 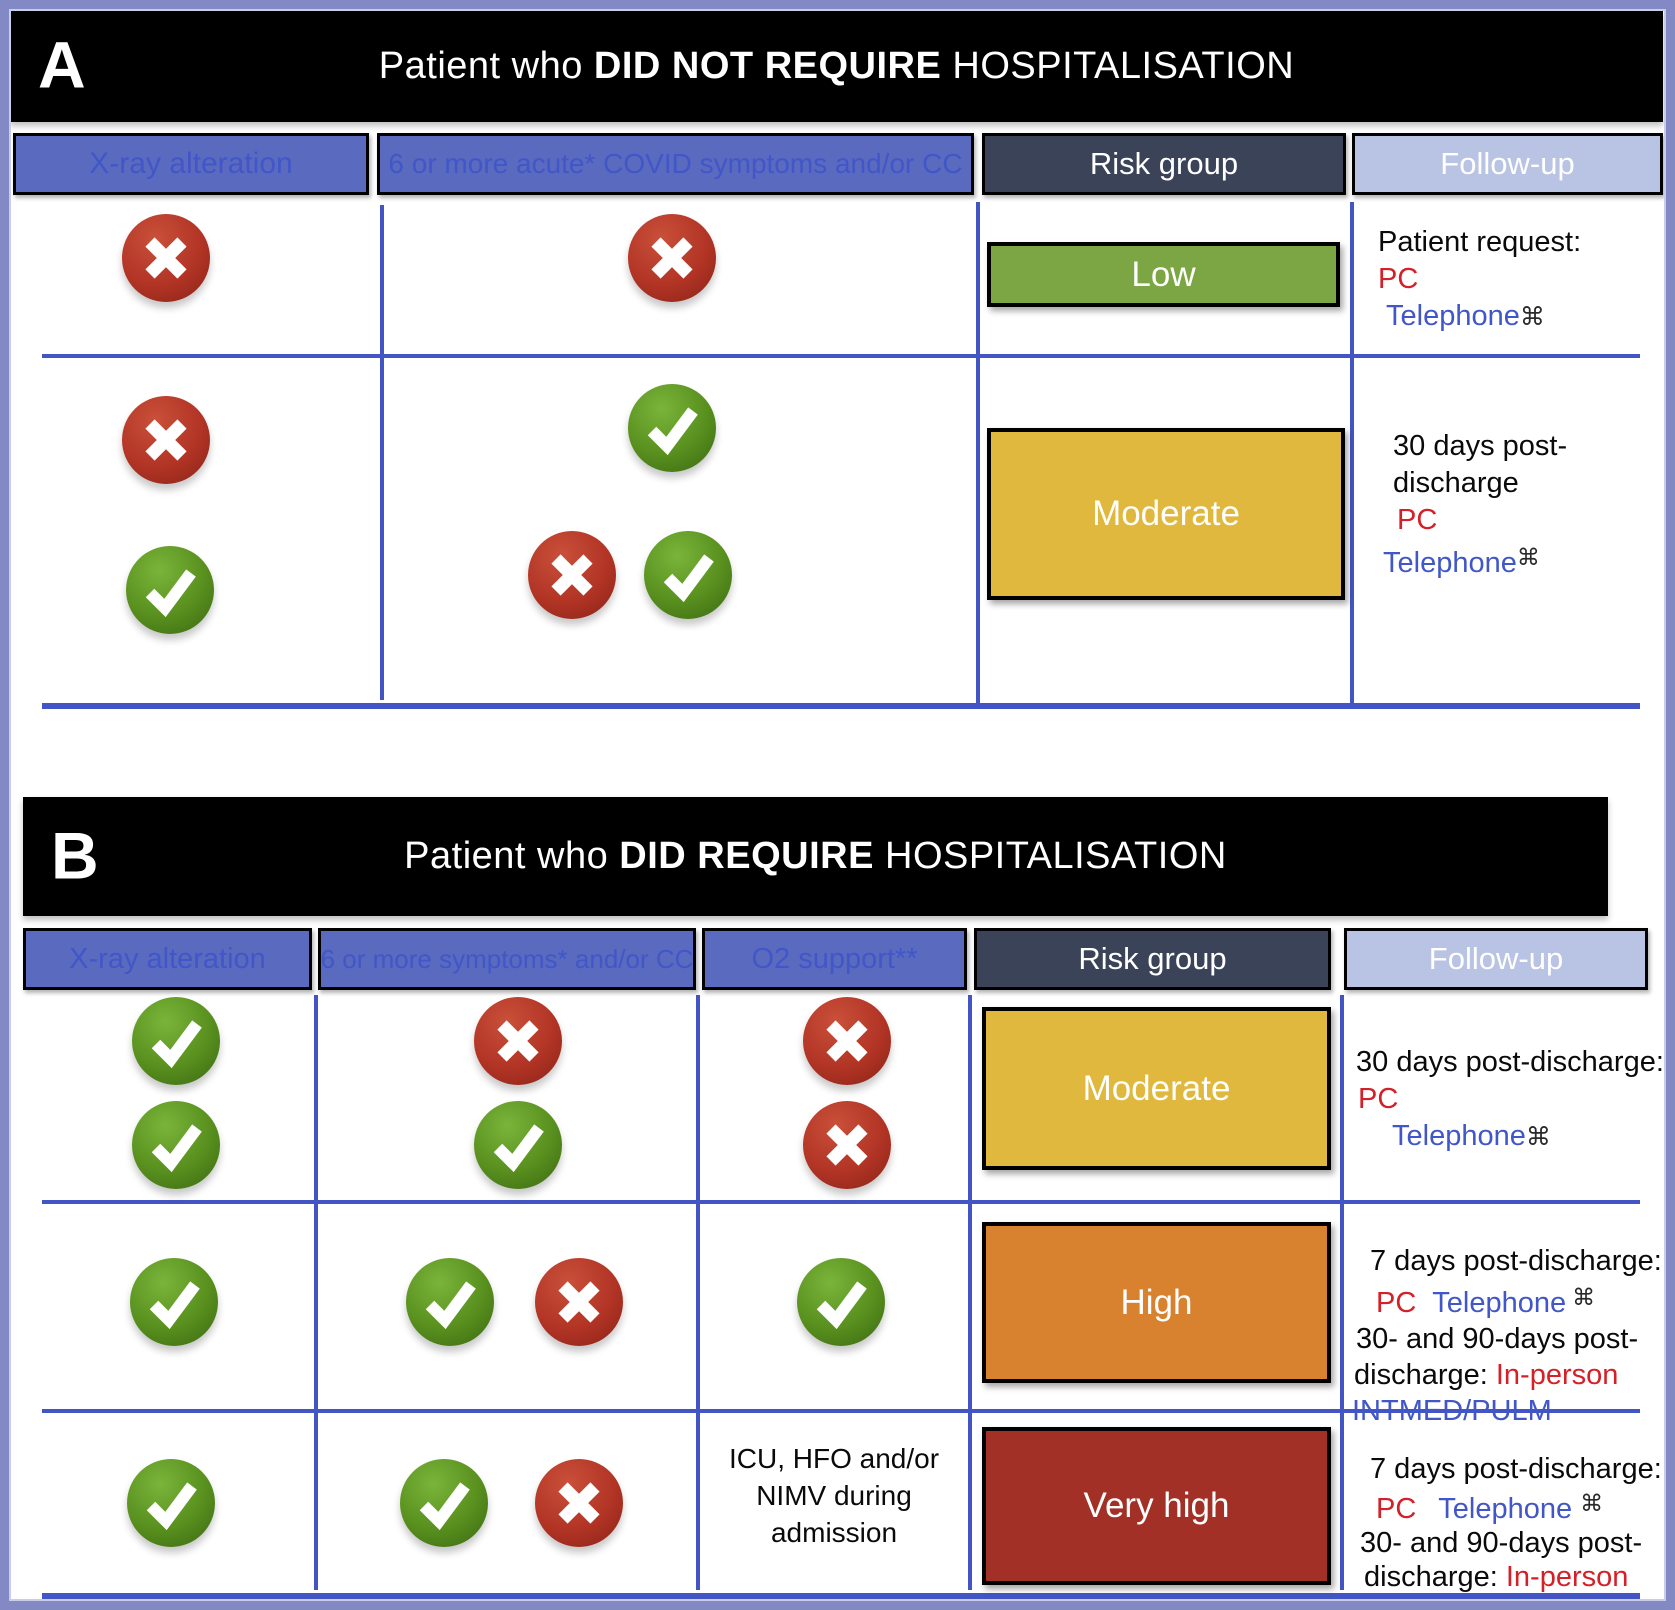 What do you see at coordinates (62, 64) in the screenshot?
I see `panel-a-label: A` at bounding box center [62, 64].